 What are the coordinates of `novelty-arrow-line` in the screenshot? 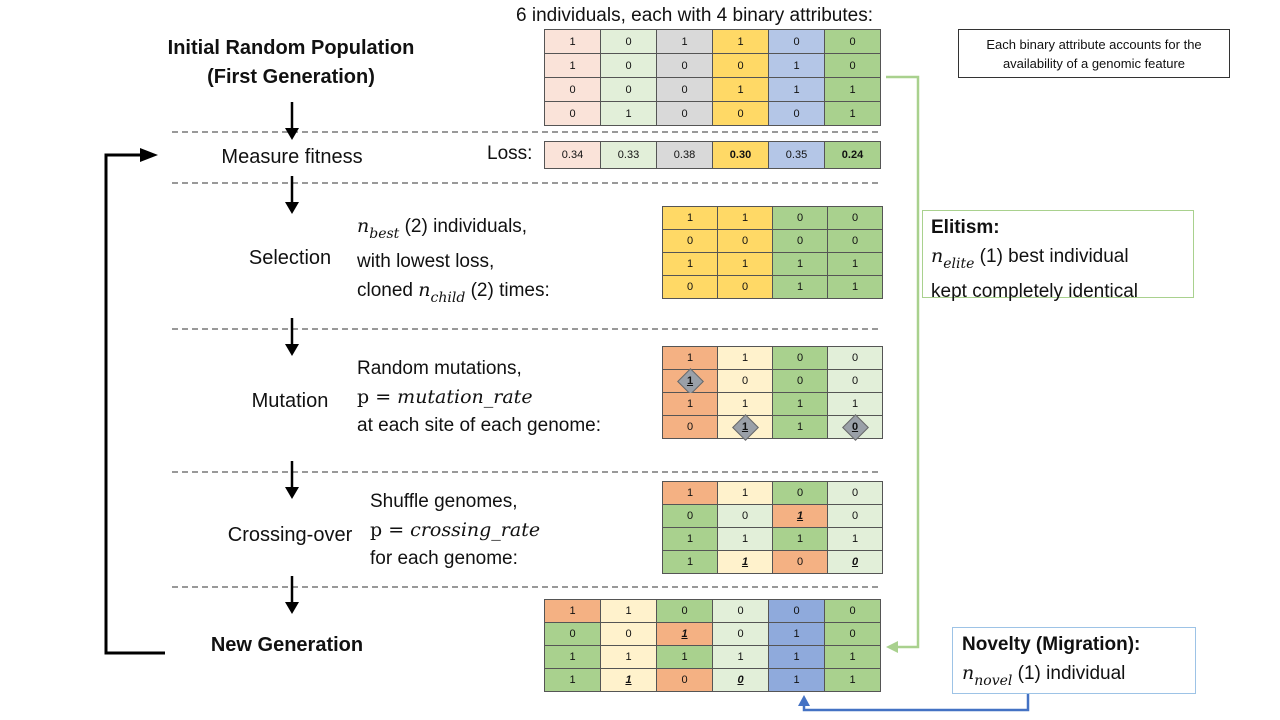 It's located at (916, 703).